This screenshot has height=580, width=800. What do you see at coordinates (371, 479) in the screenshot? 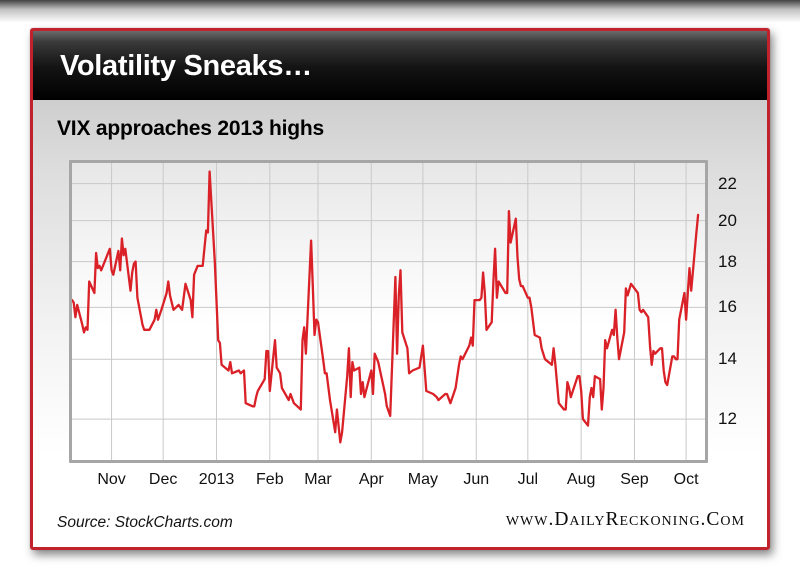
I see `x-tick-label: Apr` at bounding box center [371, 479].